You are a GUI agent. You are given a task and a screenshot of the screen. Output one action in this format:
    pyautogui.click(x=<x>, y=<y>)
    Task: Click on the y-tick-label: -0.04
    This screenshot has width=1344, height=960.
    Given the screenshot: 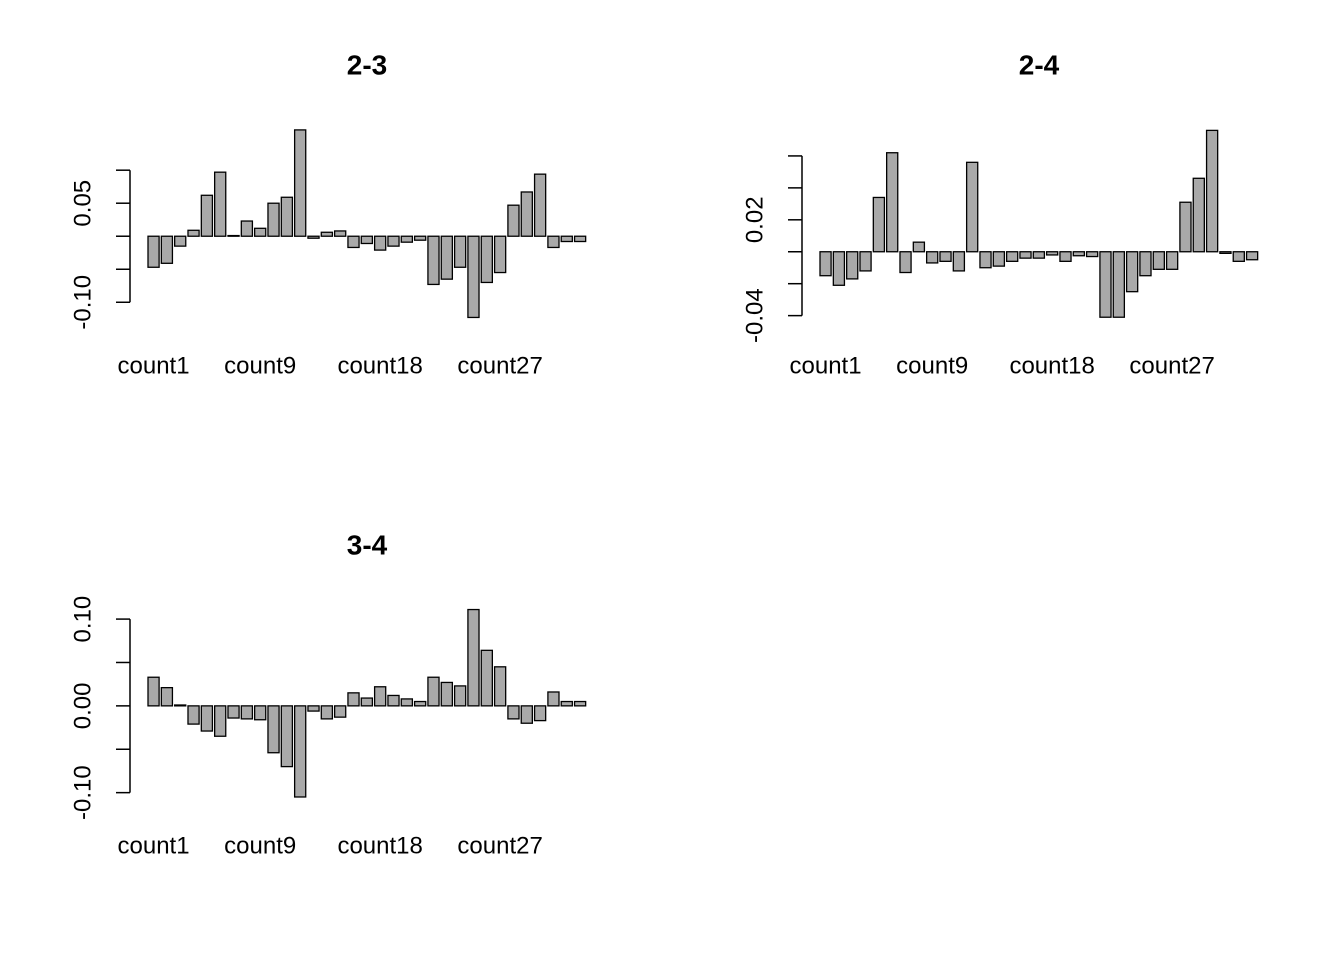 What is the action you would take?
    pyautogui.click(x=754, y=315)
    